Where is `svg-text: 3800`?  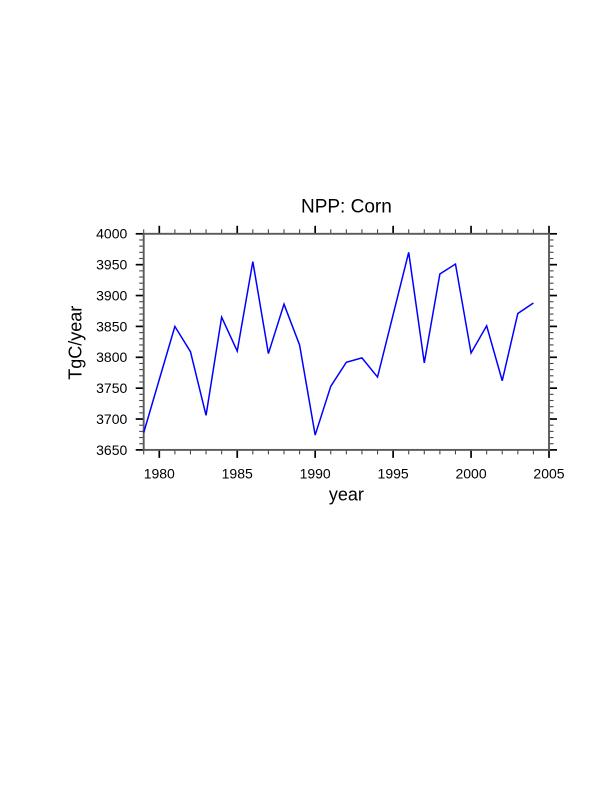
svg-text: 3800 is located at coordinates (111, 357).